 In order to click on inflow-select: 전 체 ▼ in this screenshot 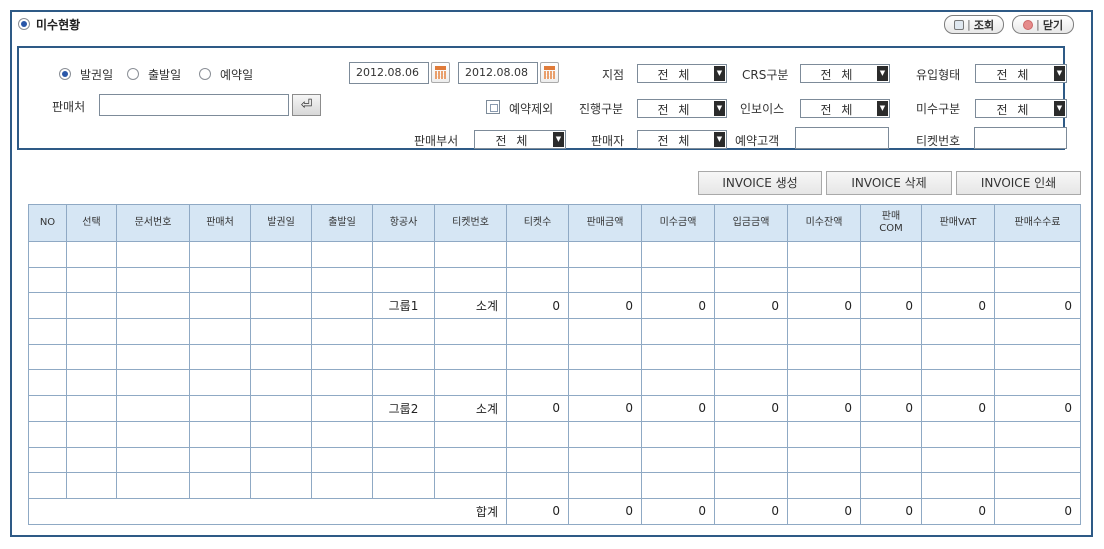, I will do `click(1021, 73)`.